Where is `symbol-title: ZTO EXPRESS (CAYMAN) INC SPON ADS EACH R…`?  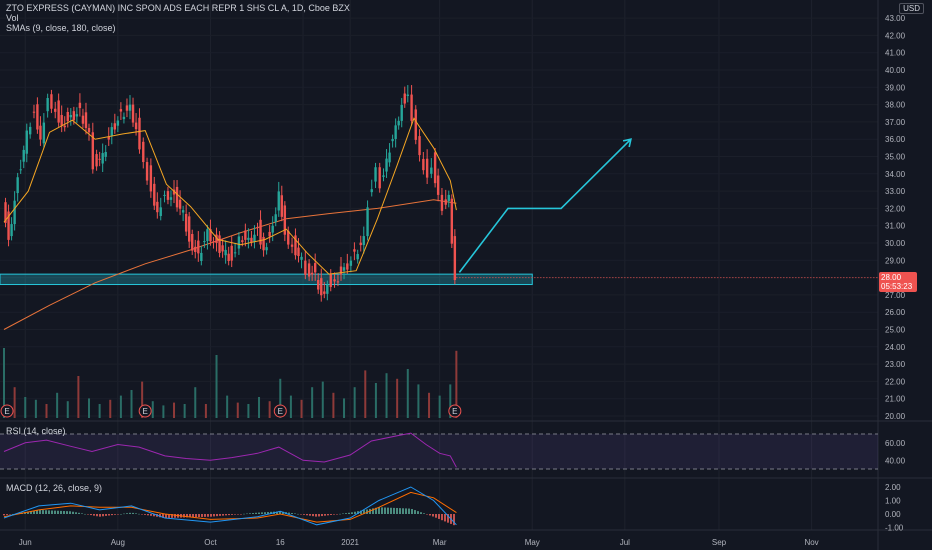 symbol-title: ZTO EXPRESS (CAYMAN) INC SPON ADS EACH R… is located at coordinates (178, 8).